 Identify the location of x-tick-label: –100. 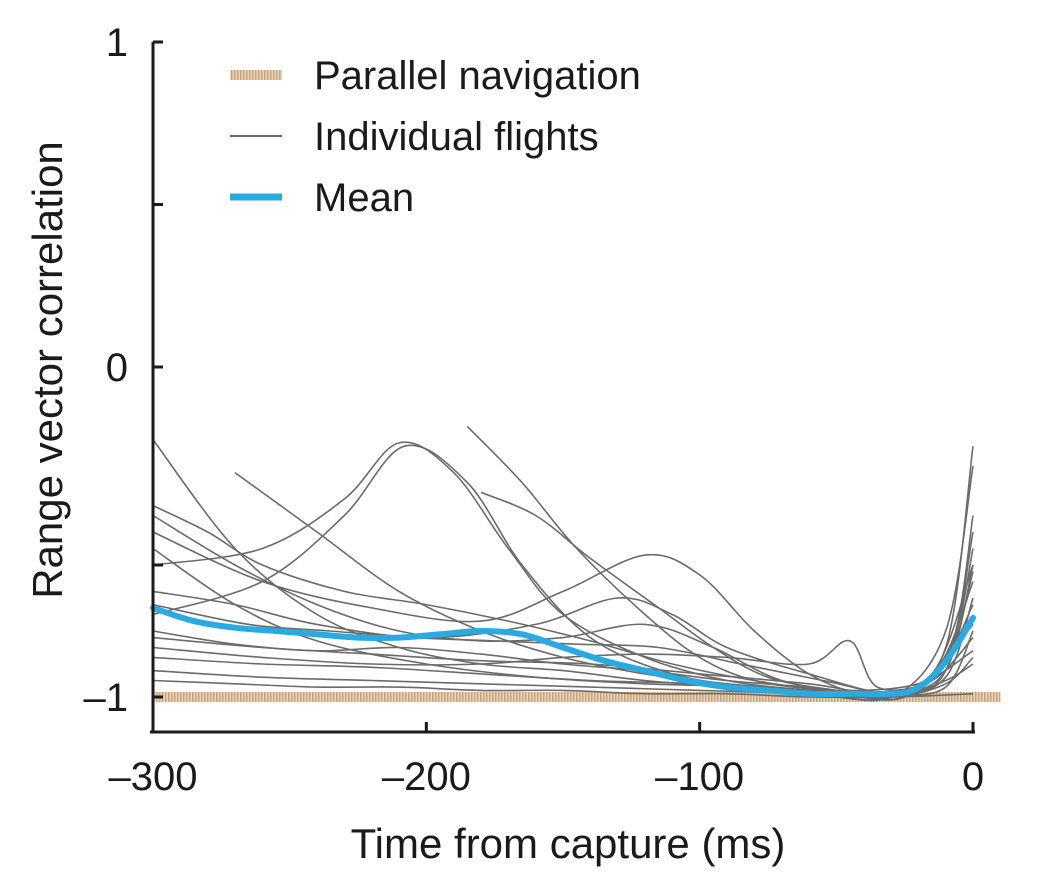
(699, 777).